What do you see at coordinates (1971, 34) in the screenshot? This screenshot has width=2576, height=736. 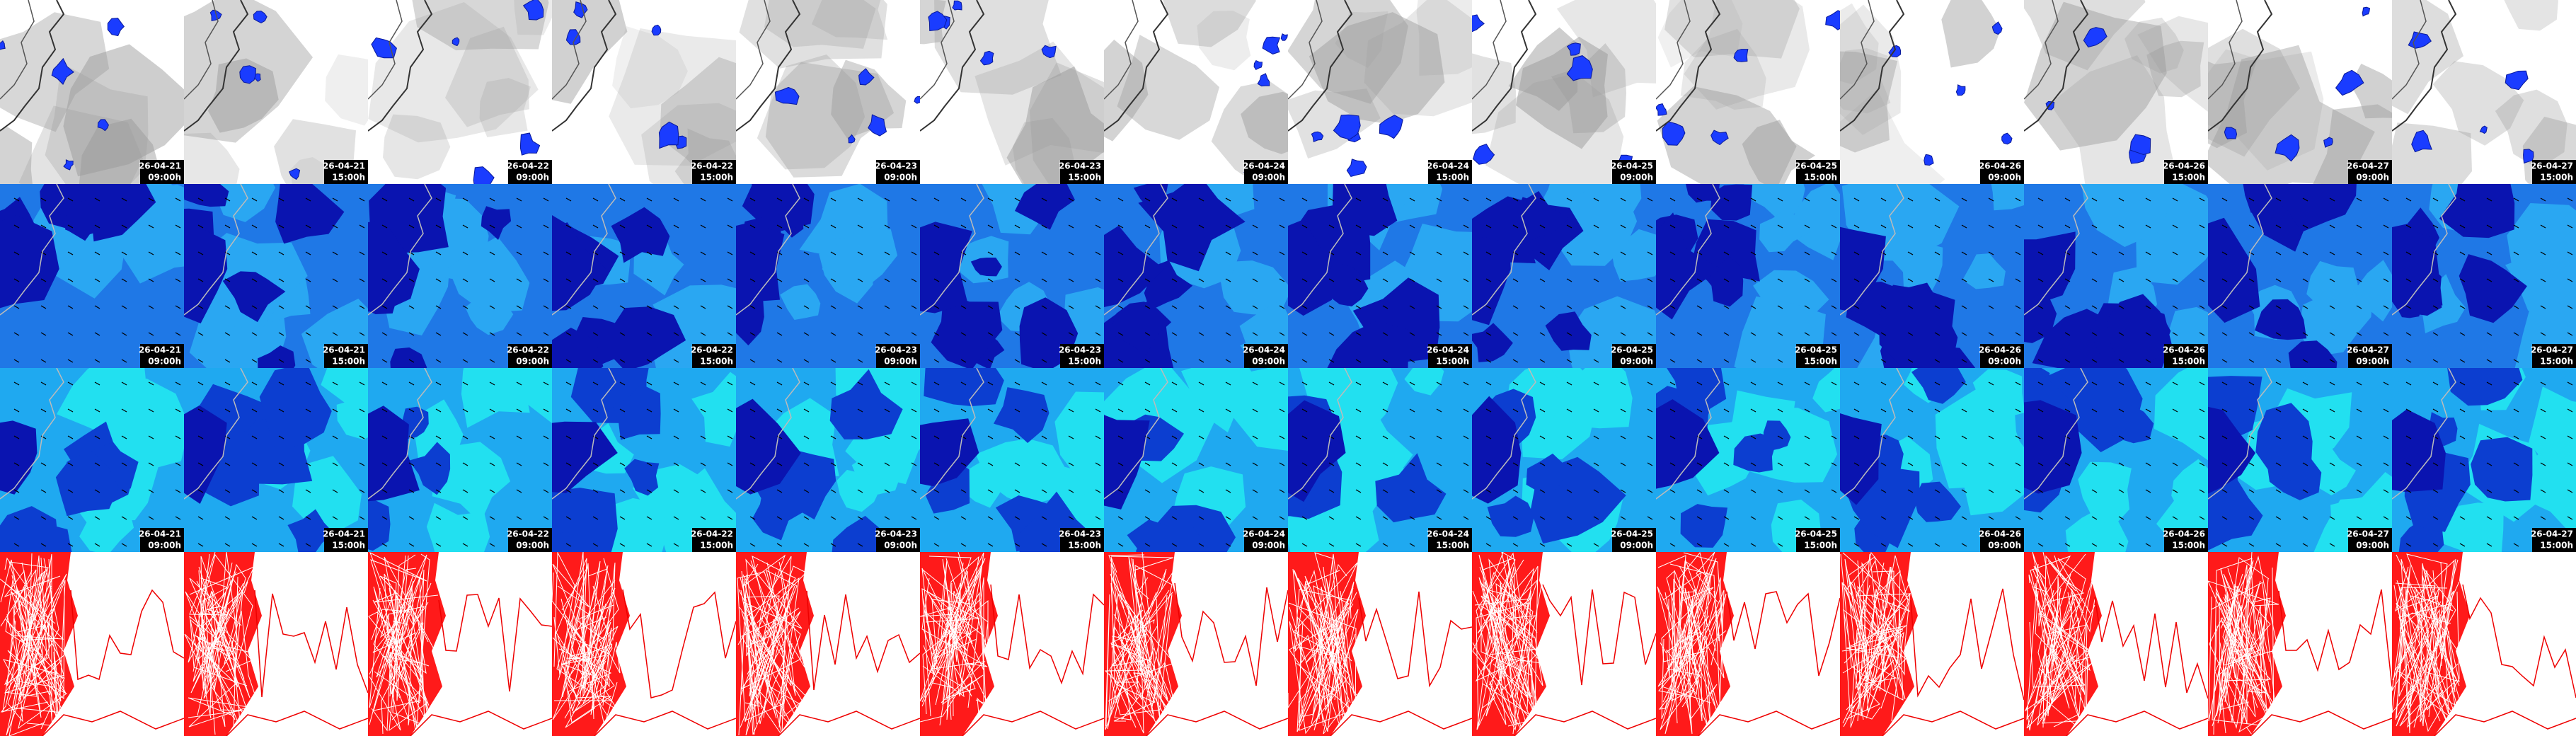 I see `cloud` at bounding box center [1971, 34].